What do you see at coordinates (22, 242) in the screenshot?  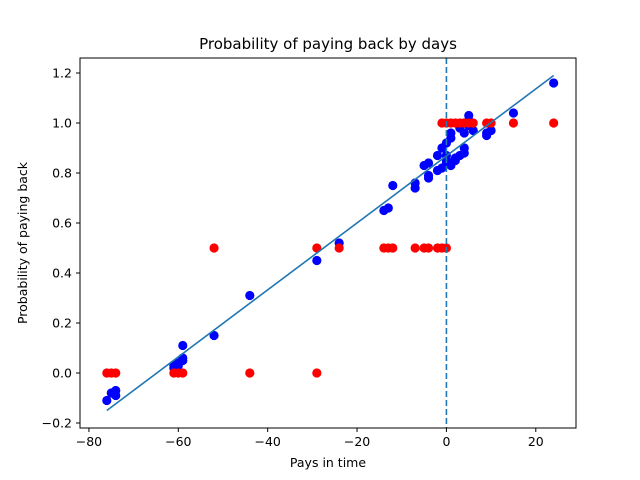 I see `y-axis-label: Probability of paying back` at bounding box center [22, 242].